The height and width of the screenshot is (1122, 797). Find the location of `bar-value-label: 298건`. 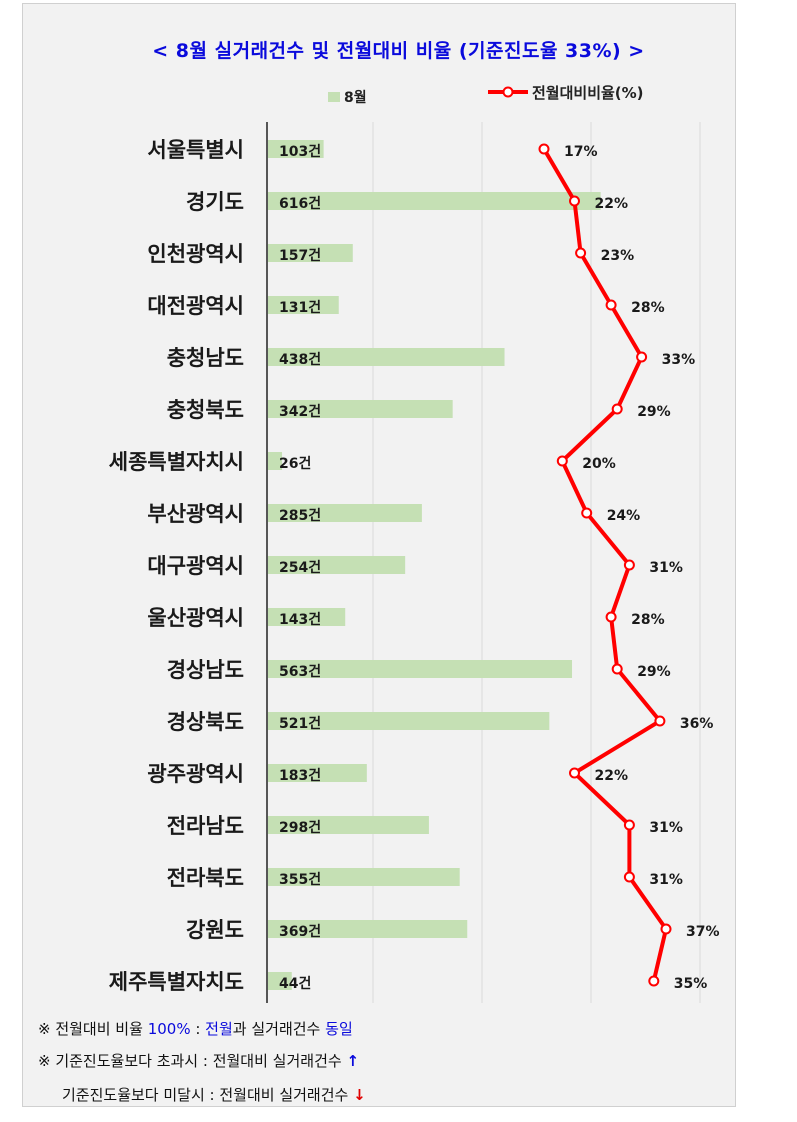

bar-value-label: 298건 is located at coordinates (300, 827).